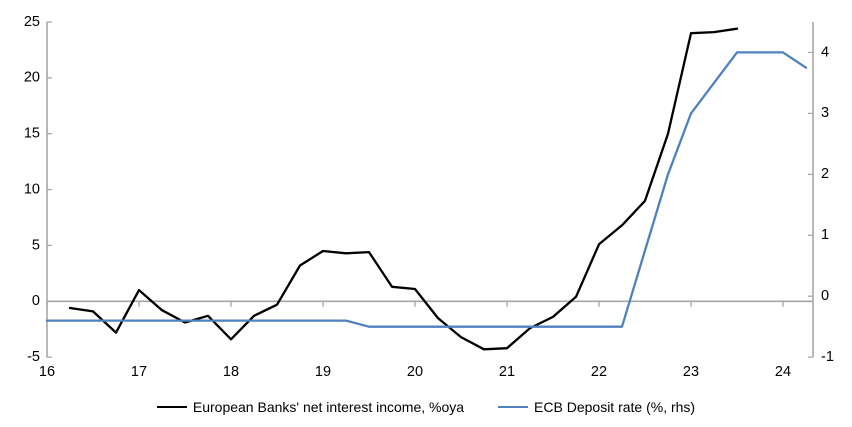 This screenshot has height=427, width=852. I want to click on legend-item-ecb-deposit-rate: ECB Deposit rate (%, rhs), so click(596, 407).